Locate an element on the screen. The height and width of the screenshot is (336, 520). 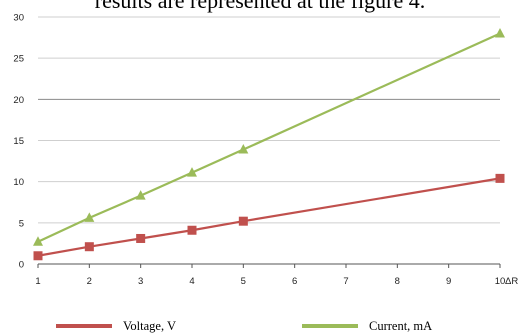
x-tick-label: 1 is located at coordinates (37, 281).